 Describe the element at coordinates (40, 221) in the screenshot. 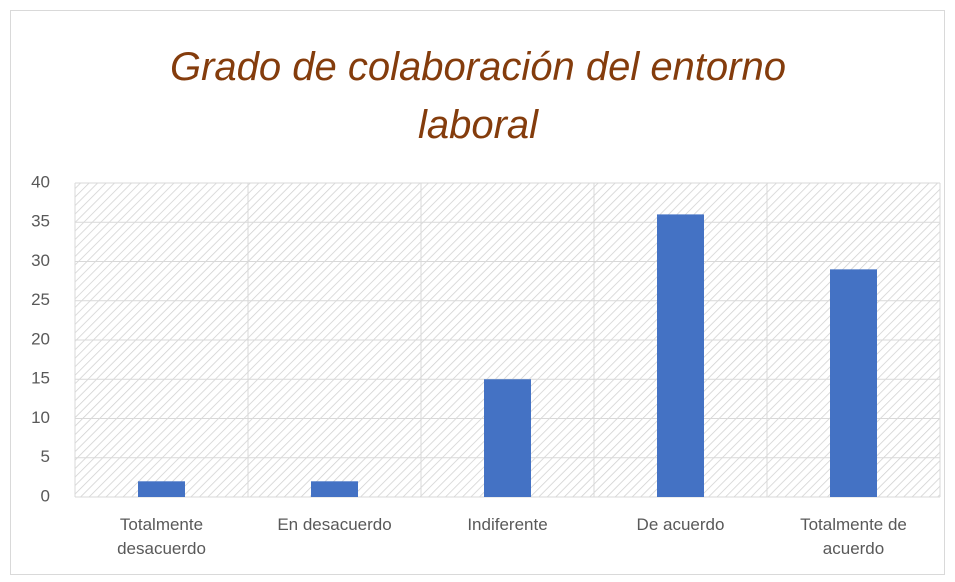

I see `y-tick-label: 35` at that location.